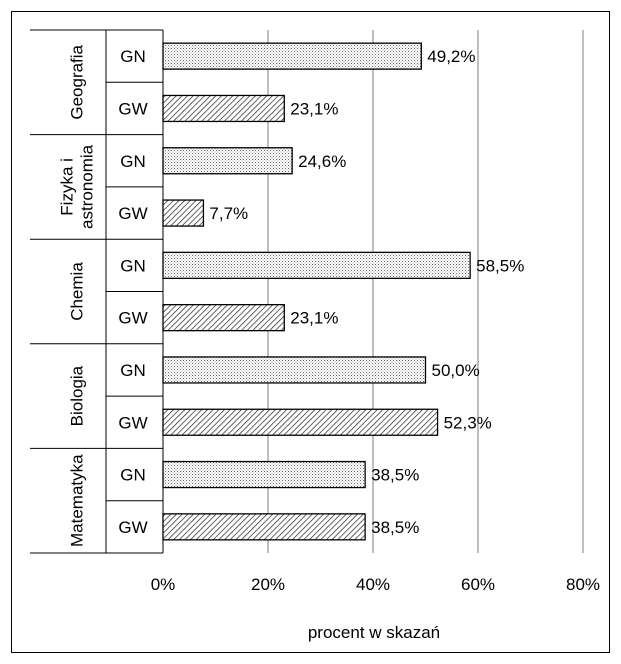  What do you see at coordinates (451, 56) in the screenshot?
I see `bar-value-label: 49,2%` at bounding box center [451, 56].